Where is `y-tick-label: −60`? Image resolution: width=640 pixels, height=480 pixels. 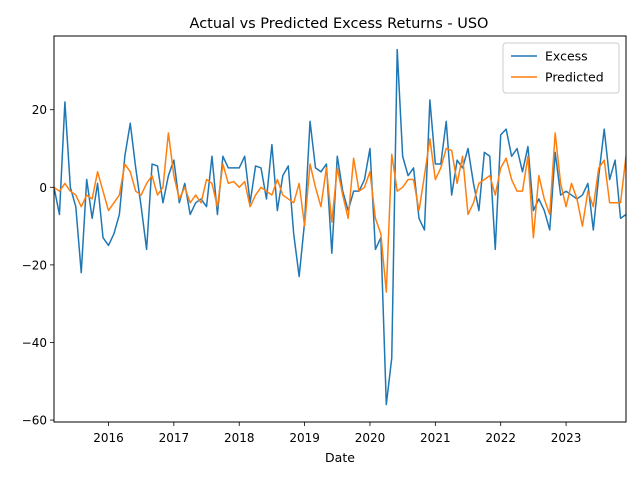
y-tick-label: −60 is located at coordinates (34, 421).